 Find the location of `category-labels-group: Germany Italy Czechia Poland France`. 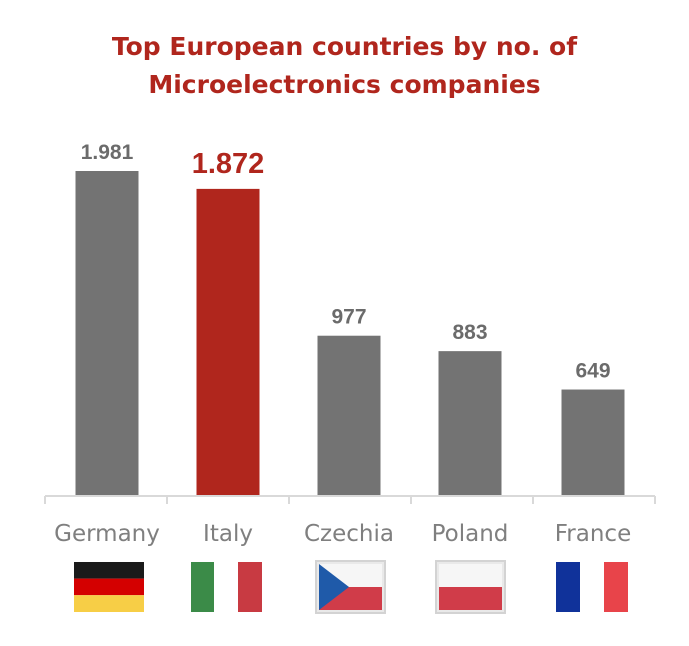

category-labels-group: Germany Italy Czechia Poland France is located at coordinates (342, 534).